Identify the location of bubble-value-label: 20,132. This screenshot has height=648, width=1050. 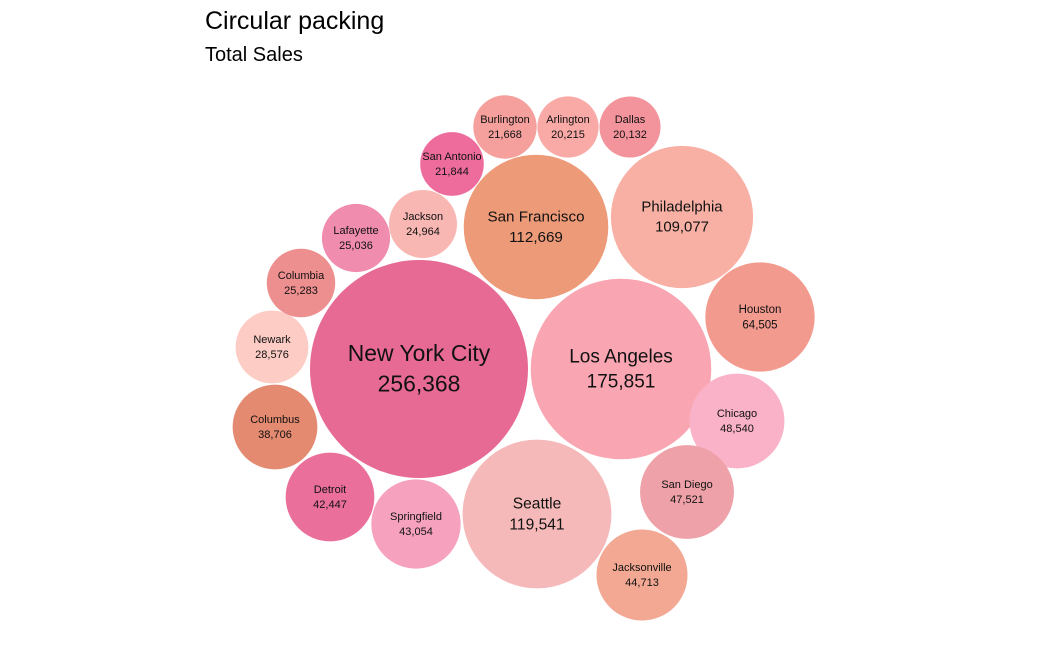
(630, 135).